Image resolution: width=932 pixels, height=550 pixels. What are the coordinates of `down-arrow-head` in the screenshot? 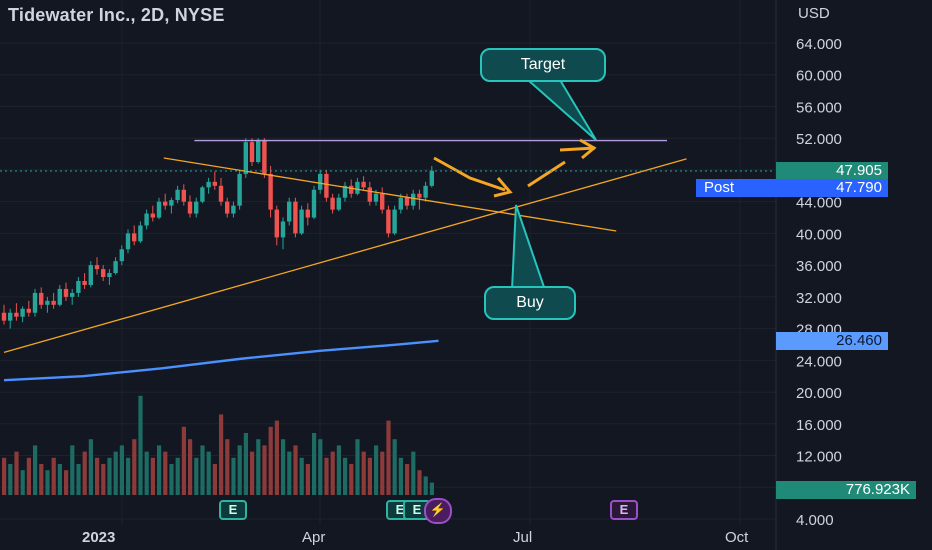 It's located at (503, 187).